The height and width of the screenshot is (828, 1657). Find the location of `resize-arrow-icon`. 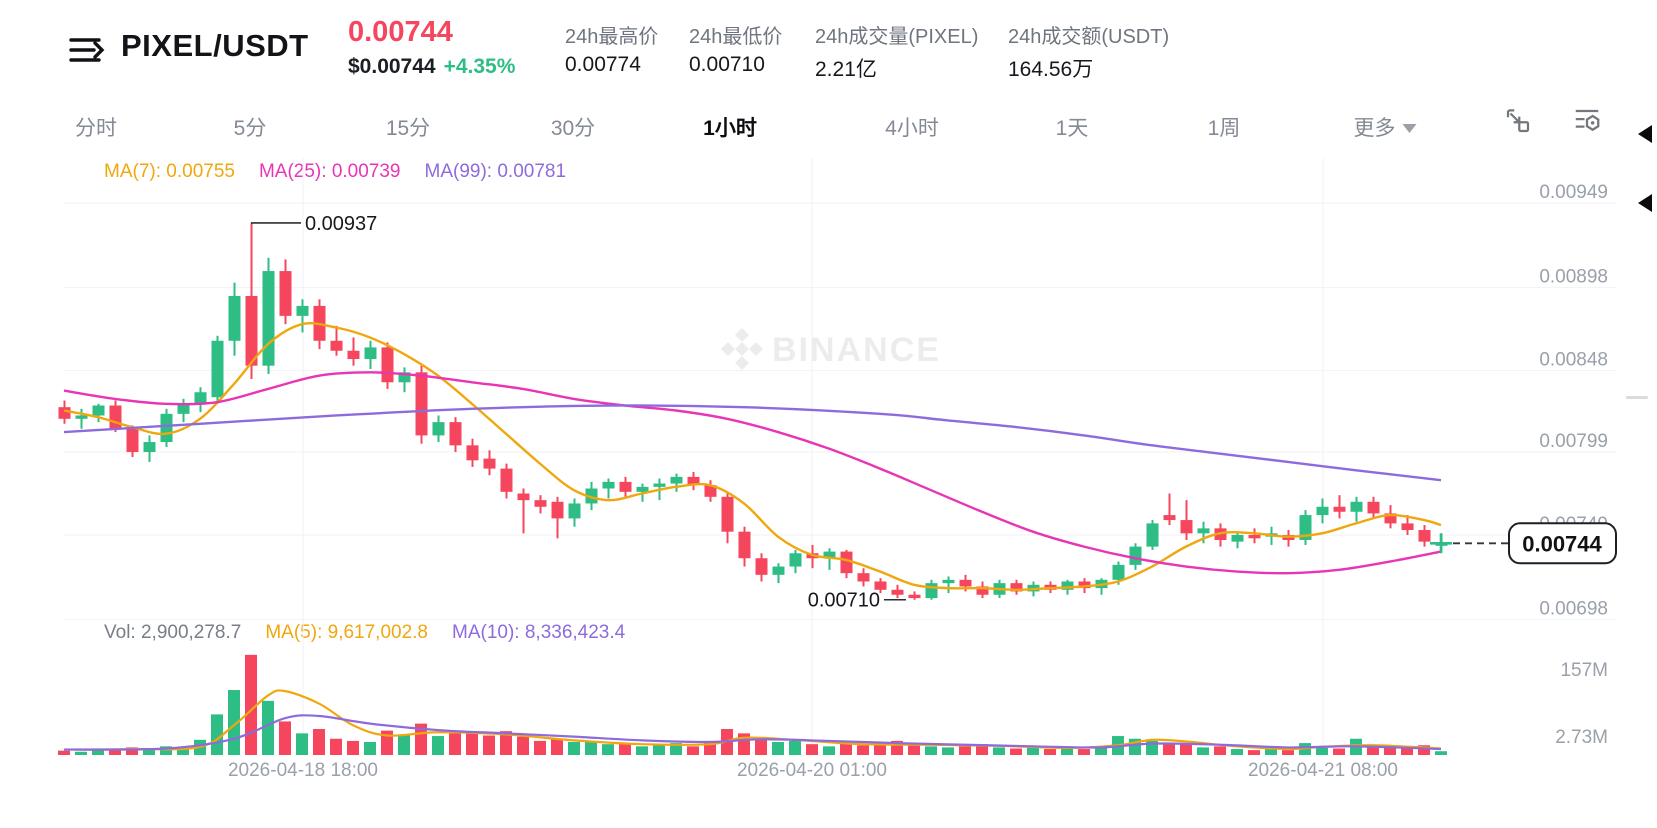

resize-arrow-icon is located at coordinates (1518, 121).